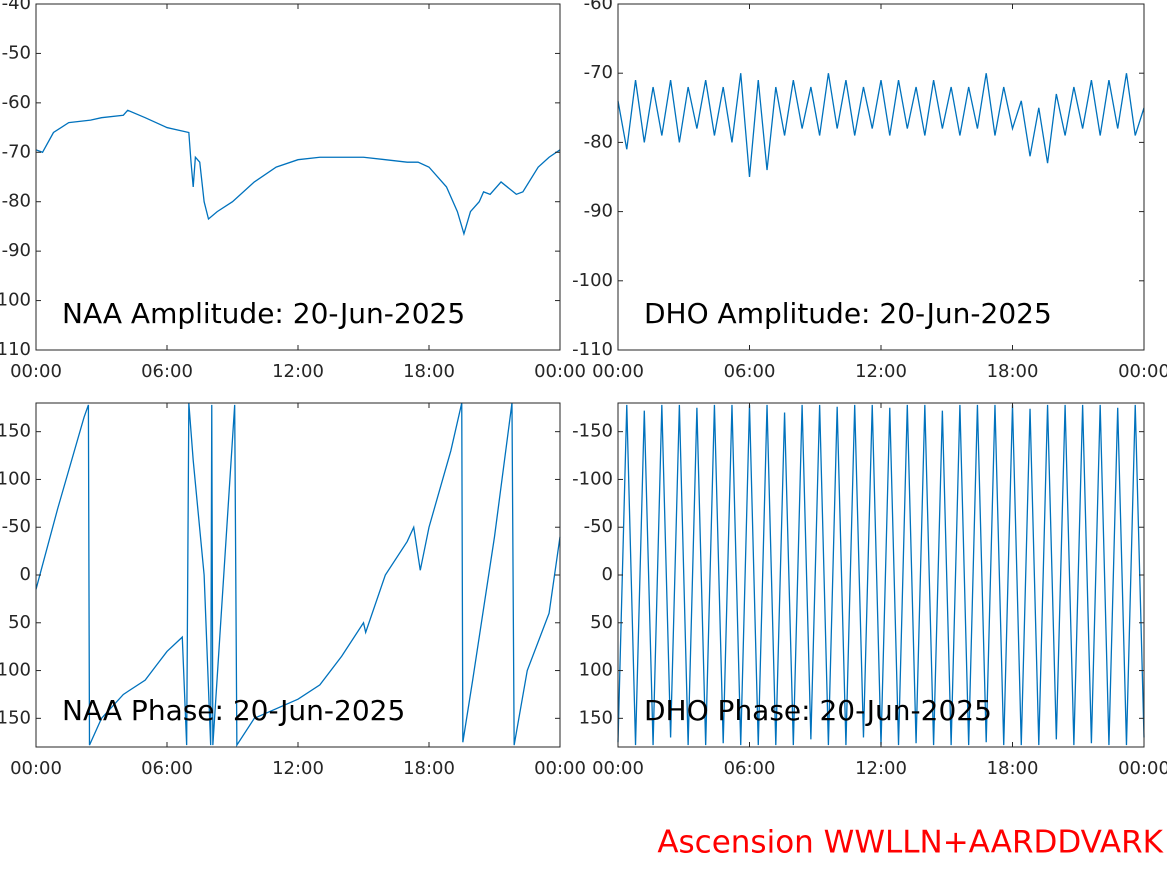 This screenshot has height=875, width=1167. What do you see at coordinates (233, 710) in the screenshot?
I see `plot-title: NAA Phase: 20-Jun-2025` at bounding box center [233, 710].